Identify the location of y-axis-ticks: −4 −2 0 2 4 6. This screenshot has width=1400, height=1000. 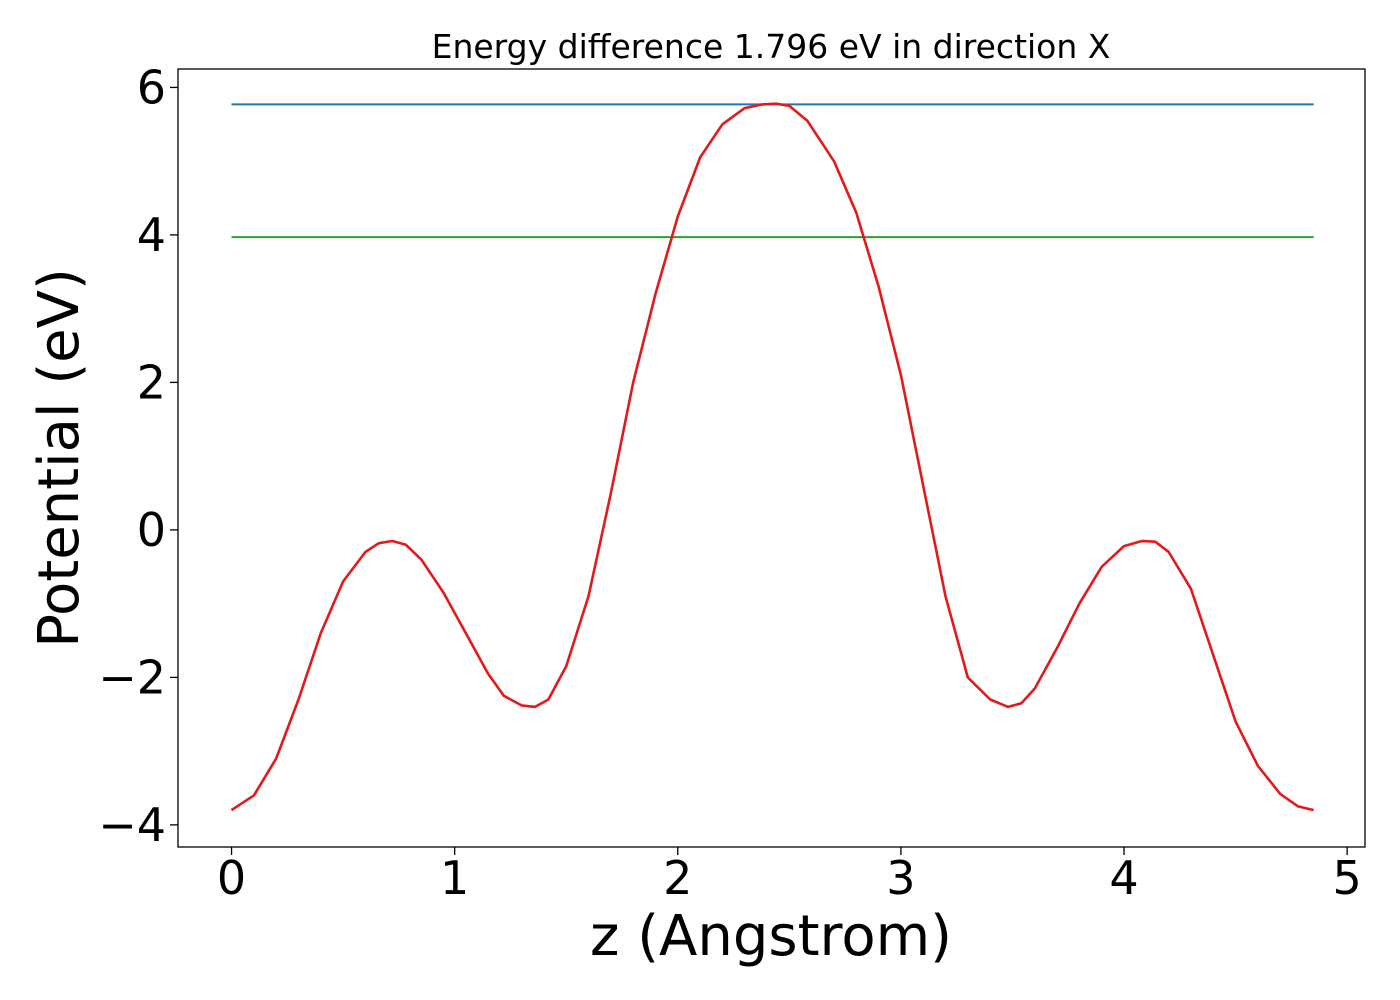
(138, 456).